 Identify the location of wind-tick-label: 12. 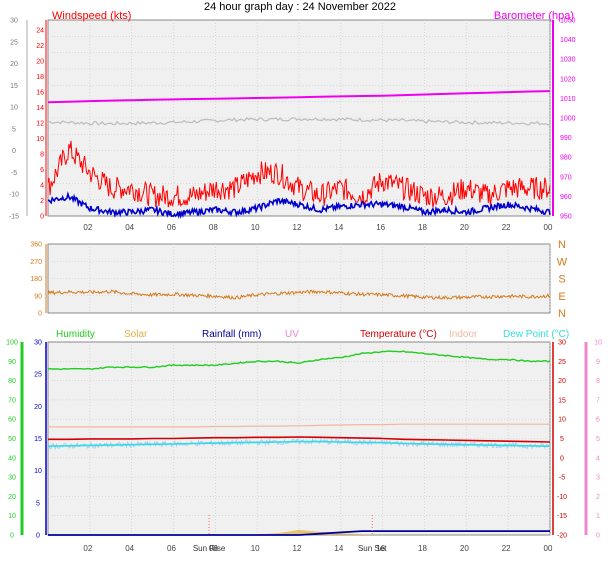
(40, 124).